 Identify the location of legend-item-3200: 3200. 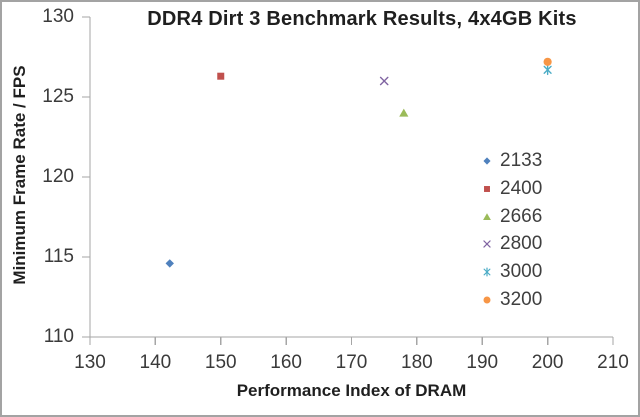
(510, 300).